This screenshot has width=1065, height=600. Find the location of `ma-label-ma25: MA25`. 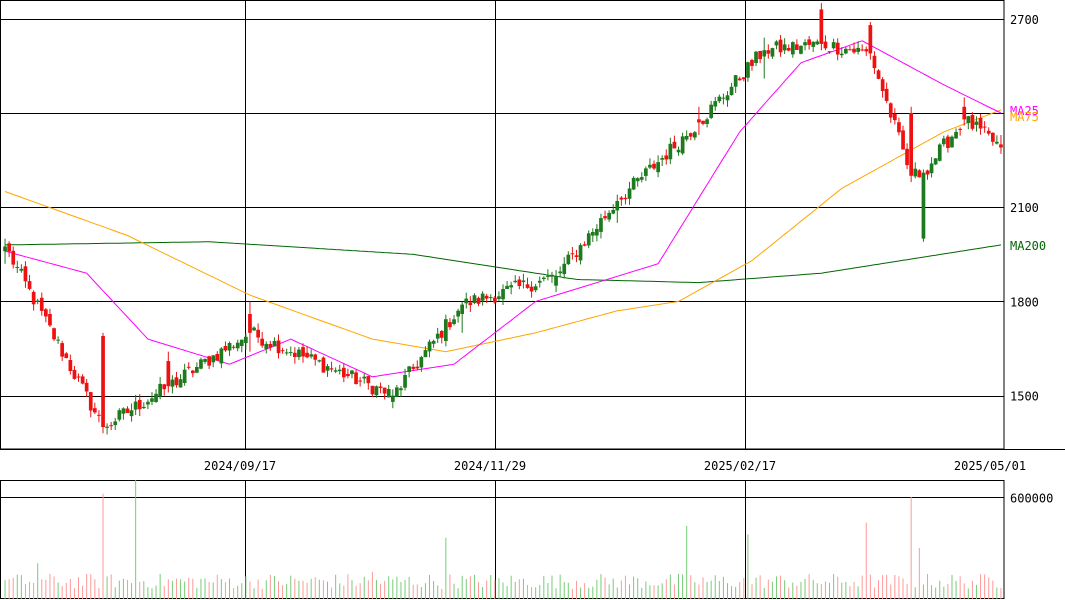

ma-label-ma25: MA25 is located at coordinates (1024, 111).